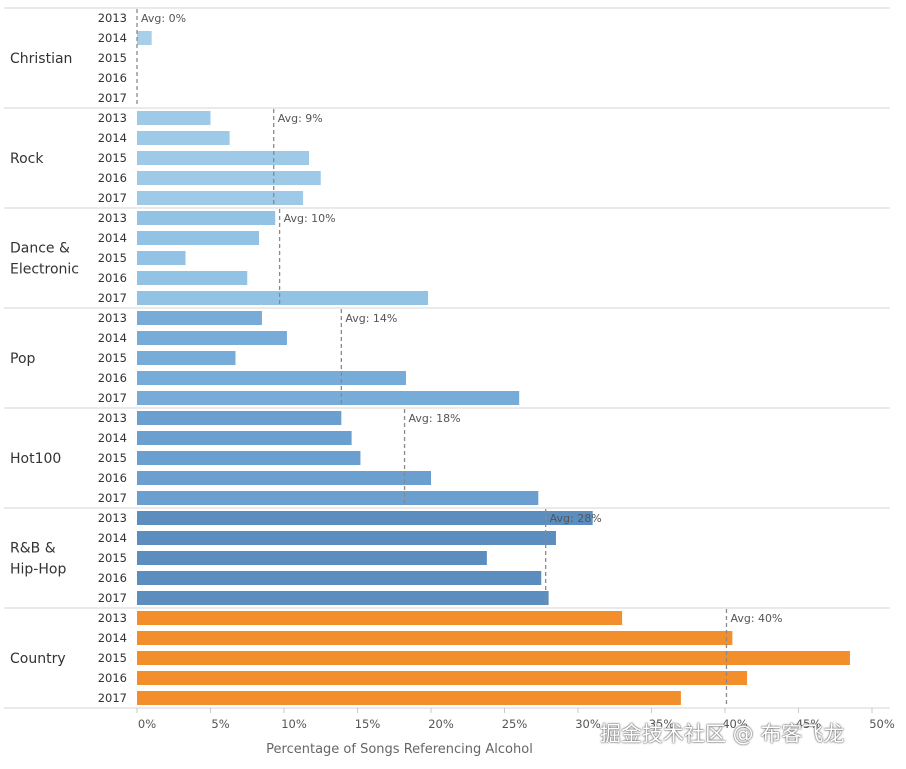 The height and width of the screenshot is (769, 906). What do you see at coordinates (368, 724) in the screenshot?
I see `tick-label: 15%` at bounding box center [368, 724].